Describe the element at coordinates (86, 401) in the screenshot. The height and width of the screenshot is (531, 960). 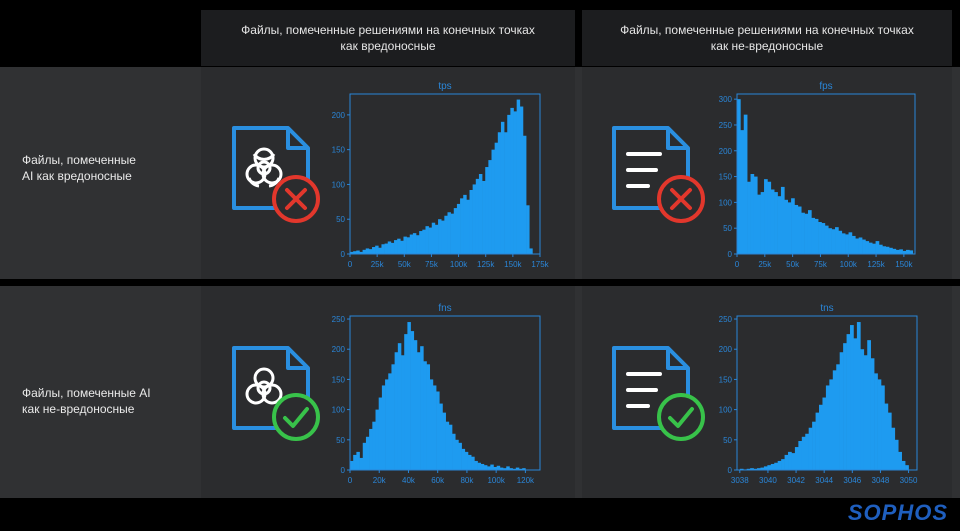
I see `row-label-clean-text: Файлы, помеченные AI как не-вредоносные` at that location.